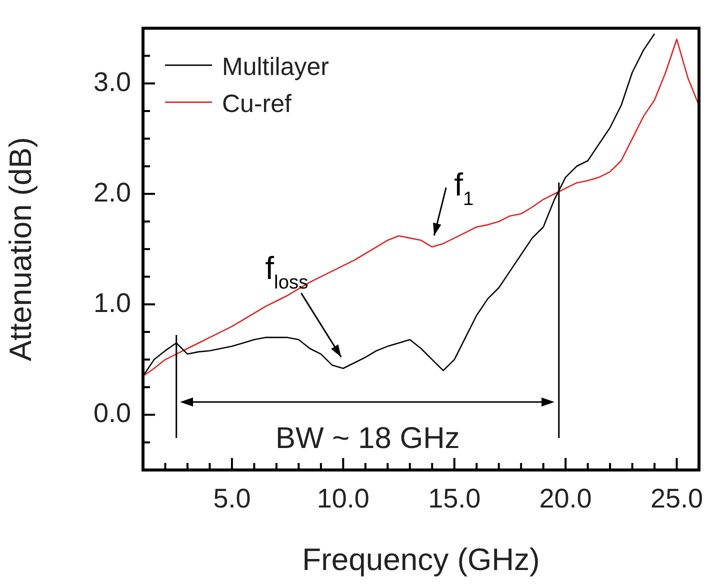 Image resolution: width=713 pixels, height=584 pixels. What do you see at coordinates (257, 104) in the screenshot?
I see `legend-label: Cu-ref` at bounding box center [257, 104].